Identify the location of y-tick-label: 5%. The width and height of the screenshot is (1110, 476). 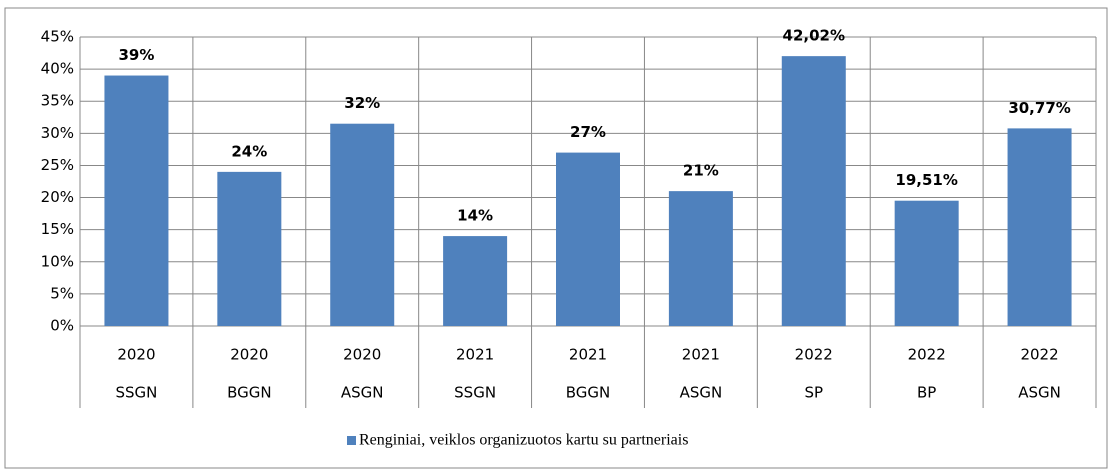
(62, 293).